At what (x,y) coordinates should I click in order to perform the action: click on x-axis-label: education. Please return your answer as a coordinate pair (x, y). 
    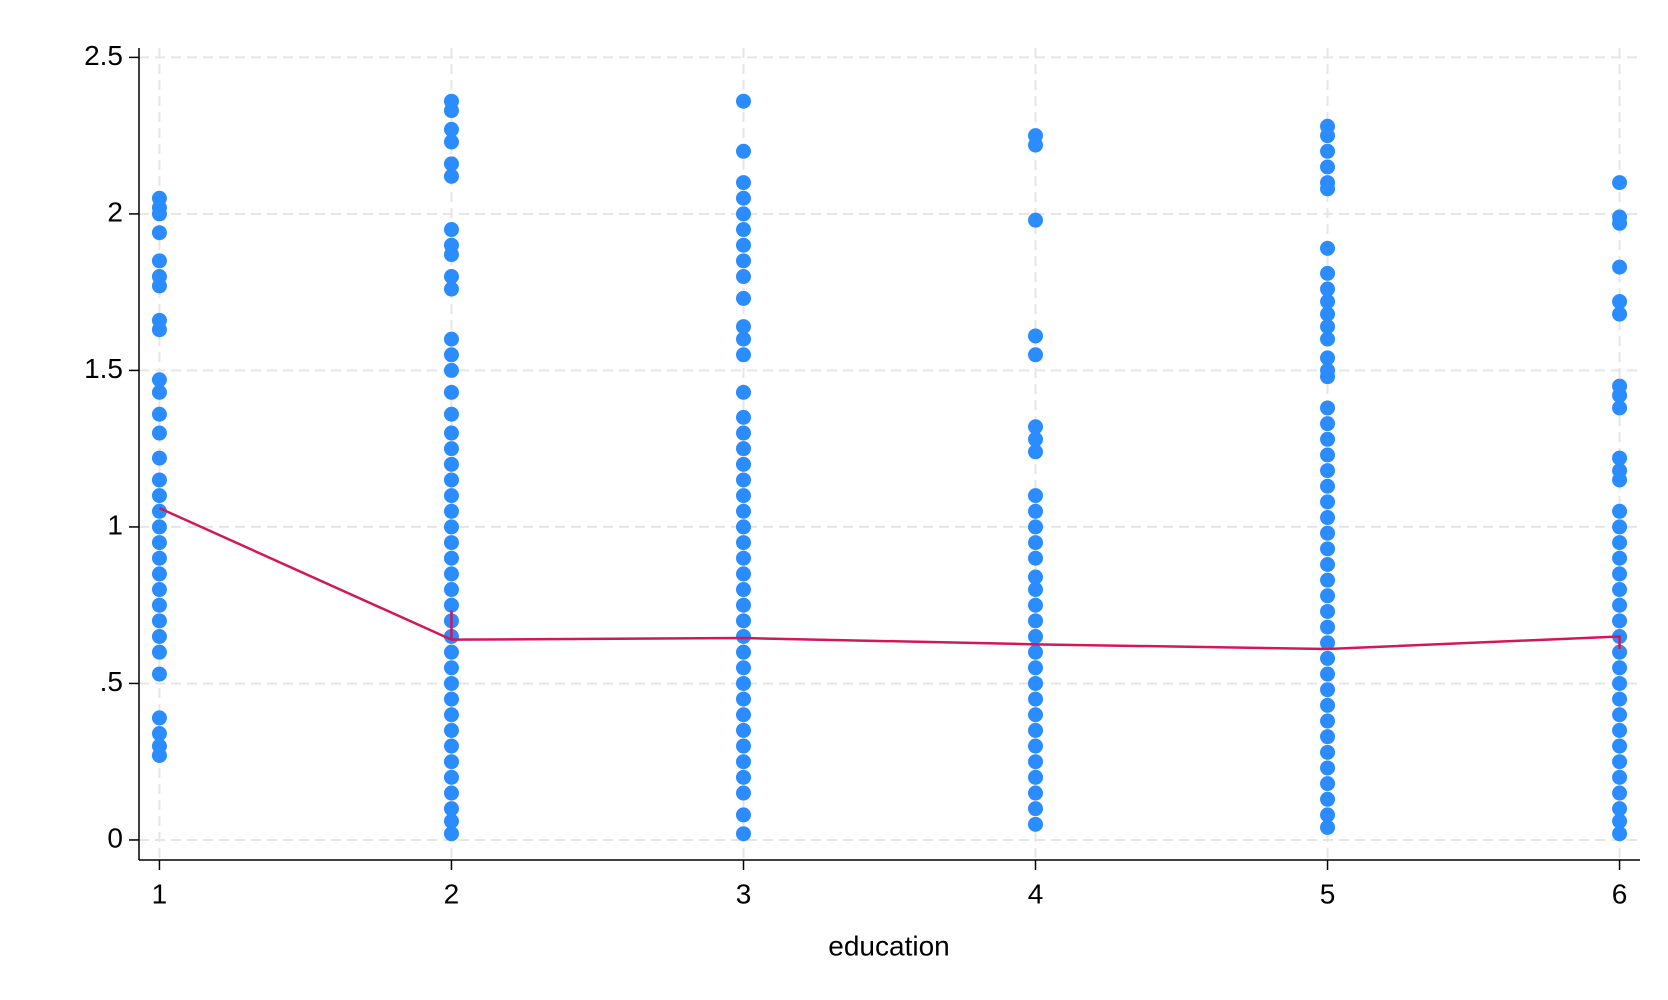
    Looking at the image, I should click on (888, 945).